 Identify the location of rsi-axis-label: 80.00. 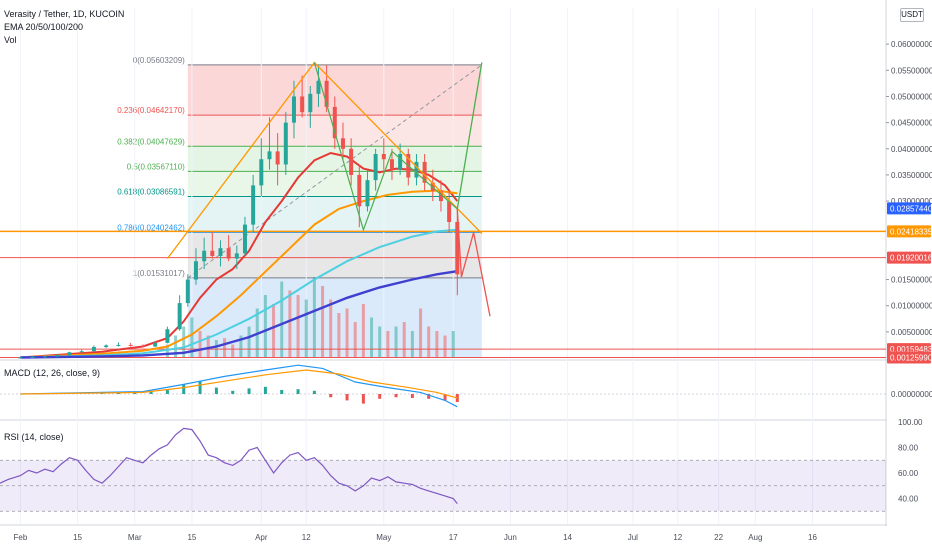
(908, 448).